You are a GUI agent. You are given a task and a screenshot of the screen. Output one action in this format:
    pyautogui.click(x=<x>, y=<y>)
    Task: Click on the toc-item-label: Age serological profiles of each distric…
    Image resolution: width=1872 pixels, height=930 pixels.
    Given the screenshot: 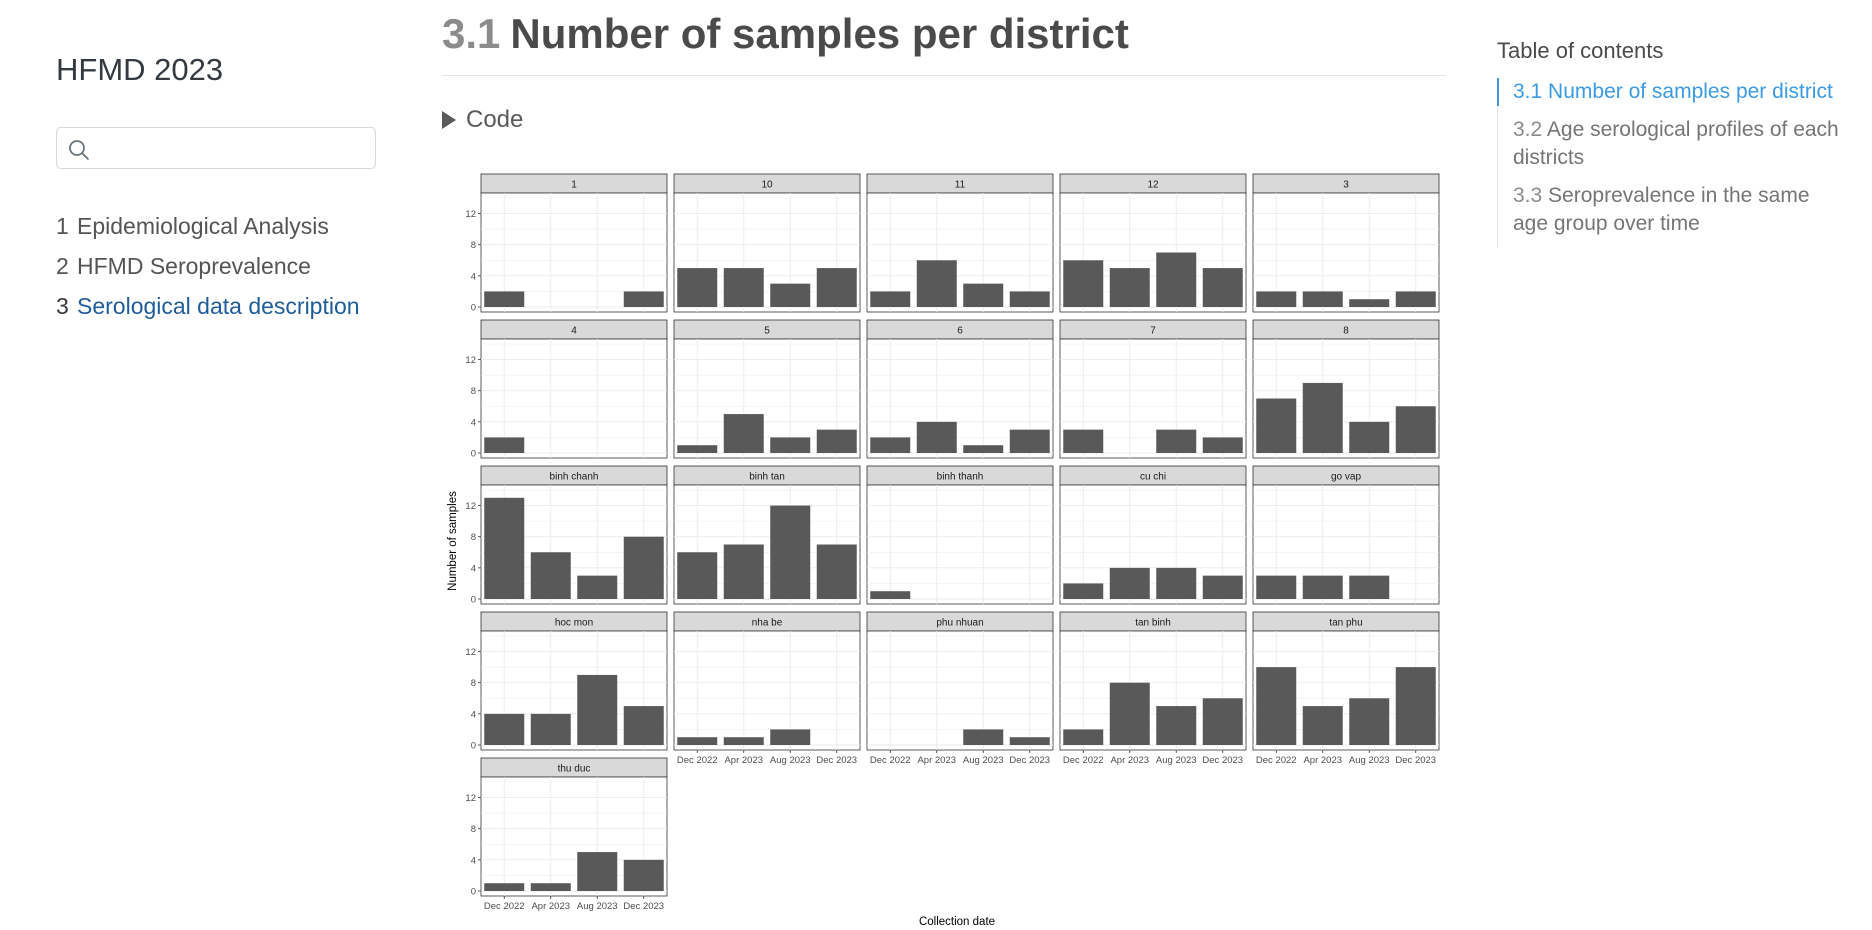 What is the action you would take?
    pyautogui.click(x=1676, y=143)
    